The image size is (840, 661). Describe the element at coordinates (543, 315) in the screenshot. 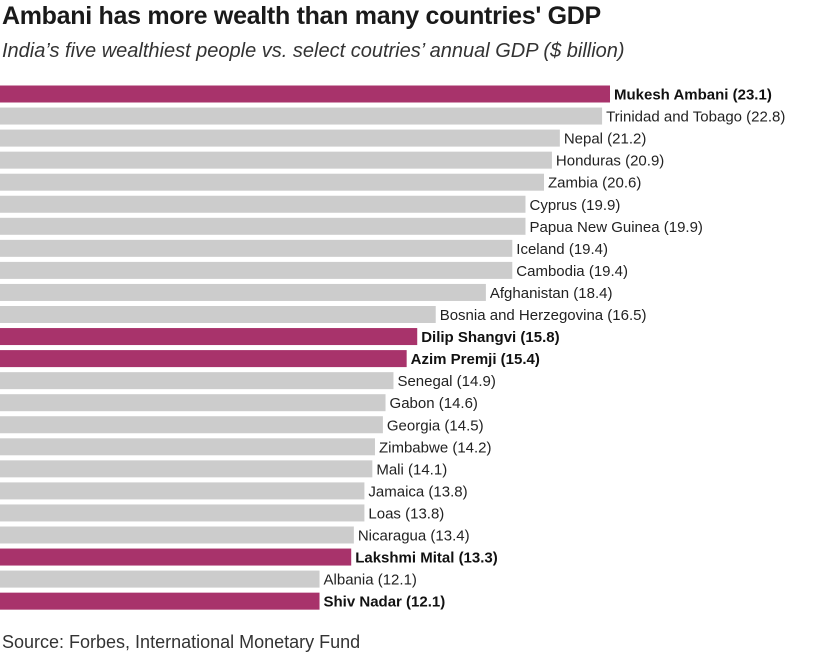

I see `bar-label: Bosnia and Herzegovina (16.5)` at that location.